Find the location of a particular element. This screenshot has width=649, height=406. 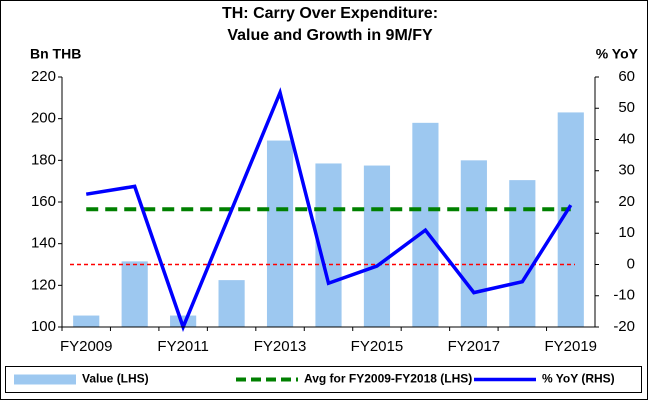

y-tick-label: 100 is located at coordinates (43, 326).